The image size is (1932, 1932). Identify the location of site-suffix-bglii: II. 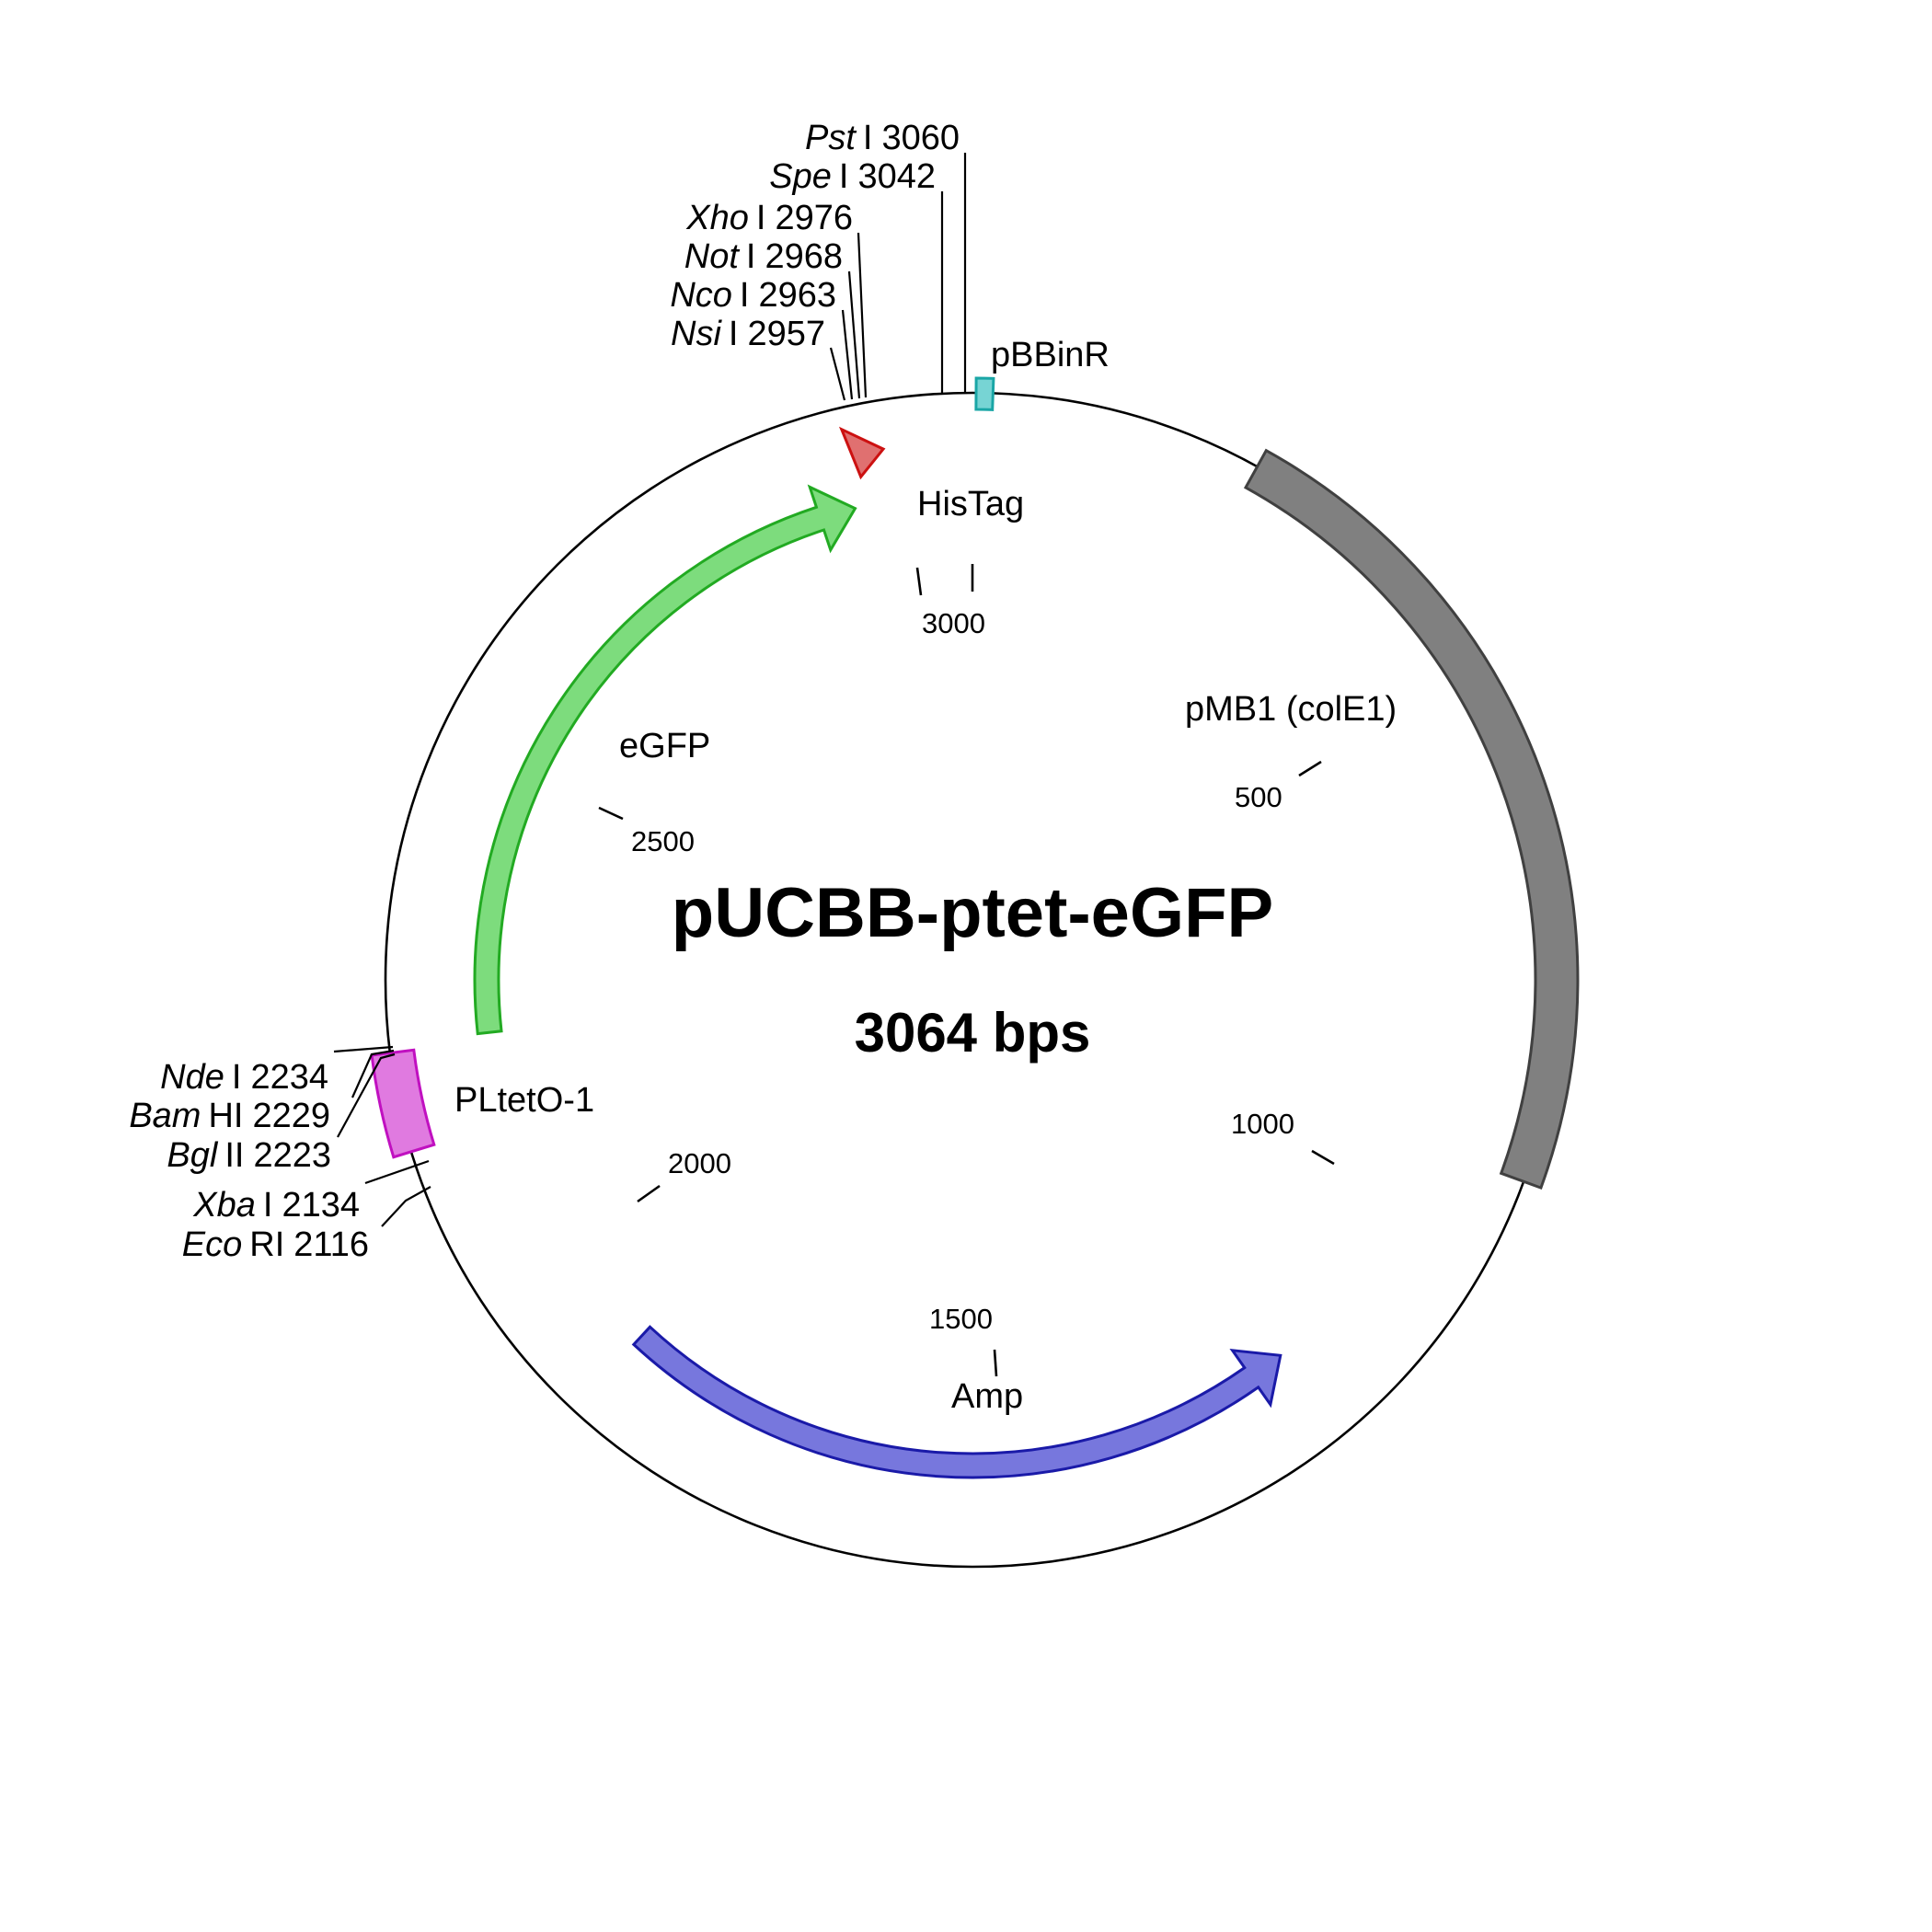
(234, 1155).